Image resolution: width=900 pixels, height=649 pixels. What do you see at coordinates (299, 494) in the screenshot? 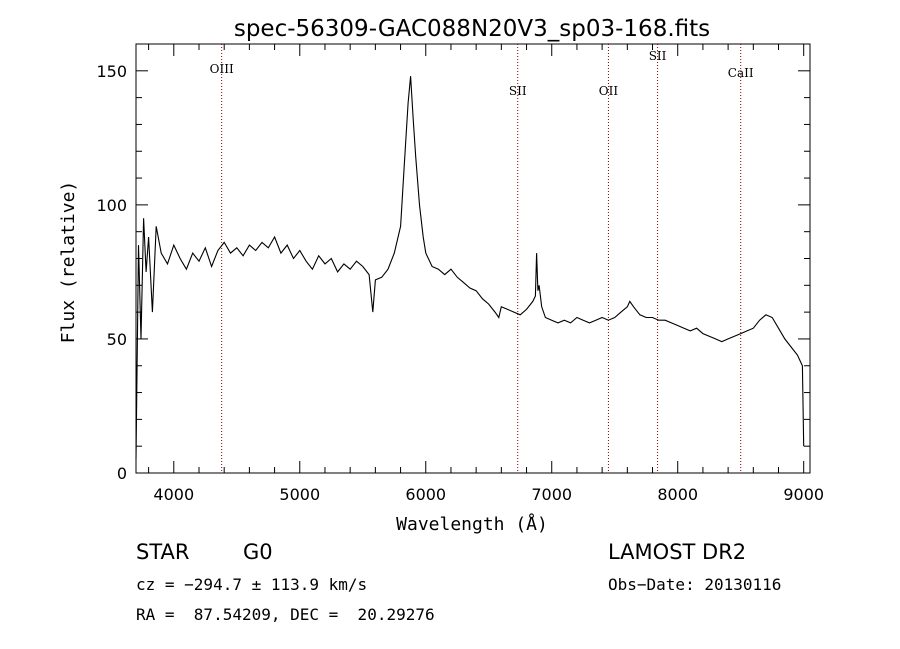
I see `x-tick-label: 5000` at bounding box center [299, 494].